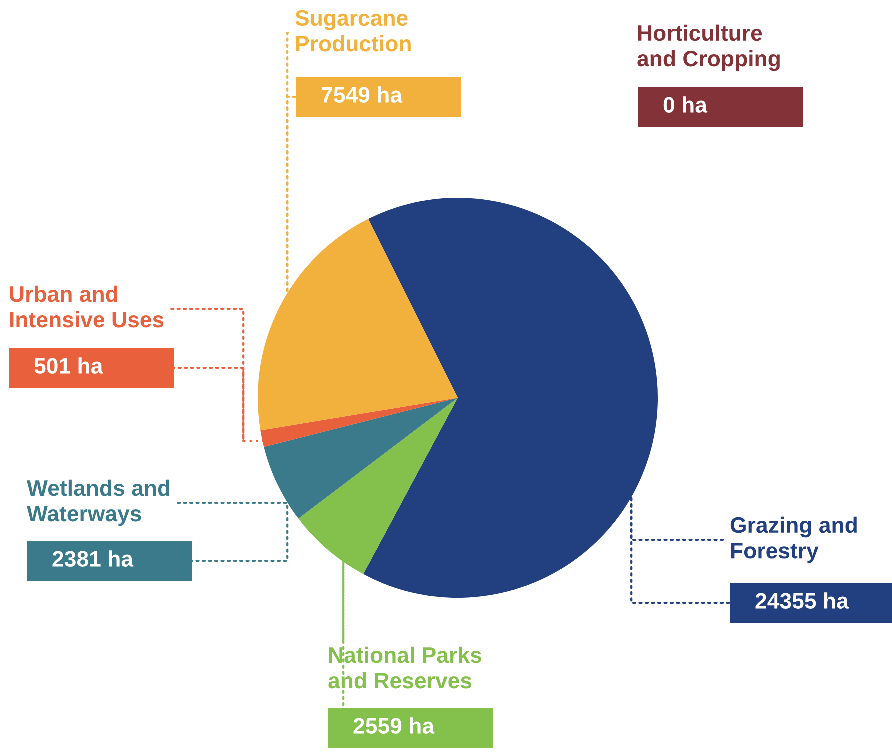 This screenshot has height=752, width=892. I want to click on slice-label: Sugarcane Production, so click(353, 31).